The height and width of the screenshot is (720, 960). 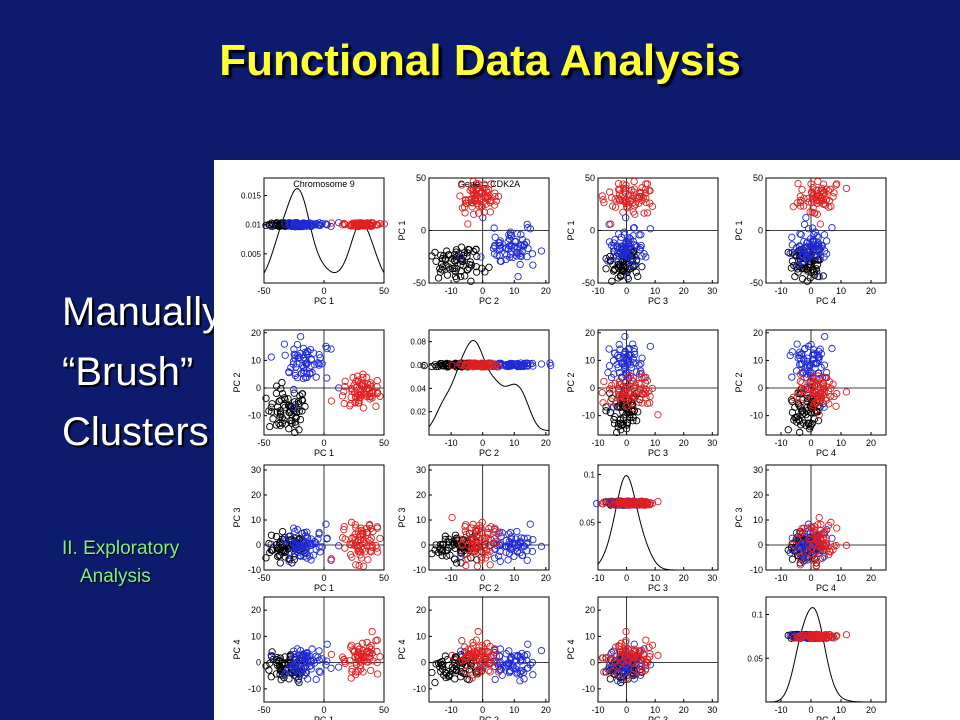 I want to click on x-tick-label: -50, so click(x=263, y=710).